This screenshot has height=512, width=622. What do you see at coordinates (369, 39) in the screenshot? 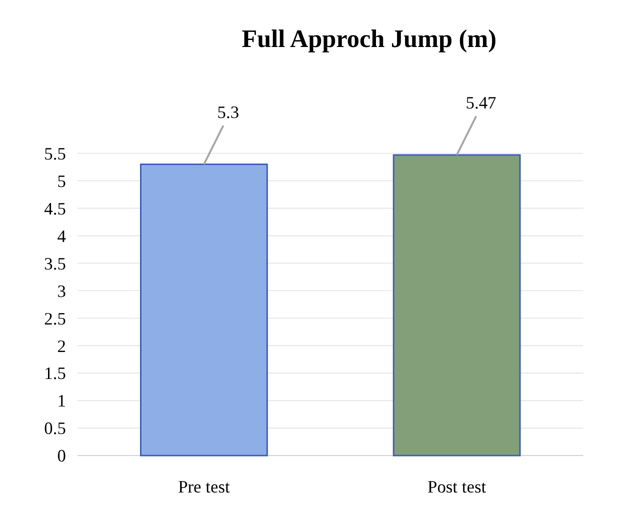
I see `chart-title: Full Approch Jump (m)` at bounding box center [369, 39].